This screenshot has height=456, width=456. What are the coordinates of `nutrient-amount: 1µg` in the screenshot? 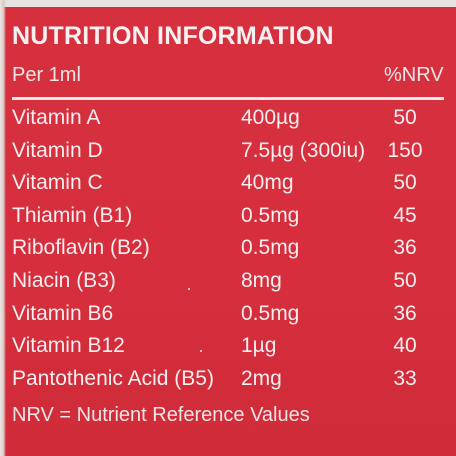 It's located at (259, 346).